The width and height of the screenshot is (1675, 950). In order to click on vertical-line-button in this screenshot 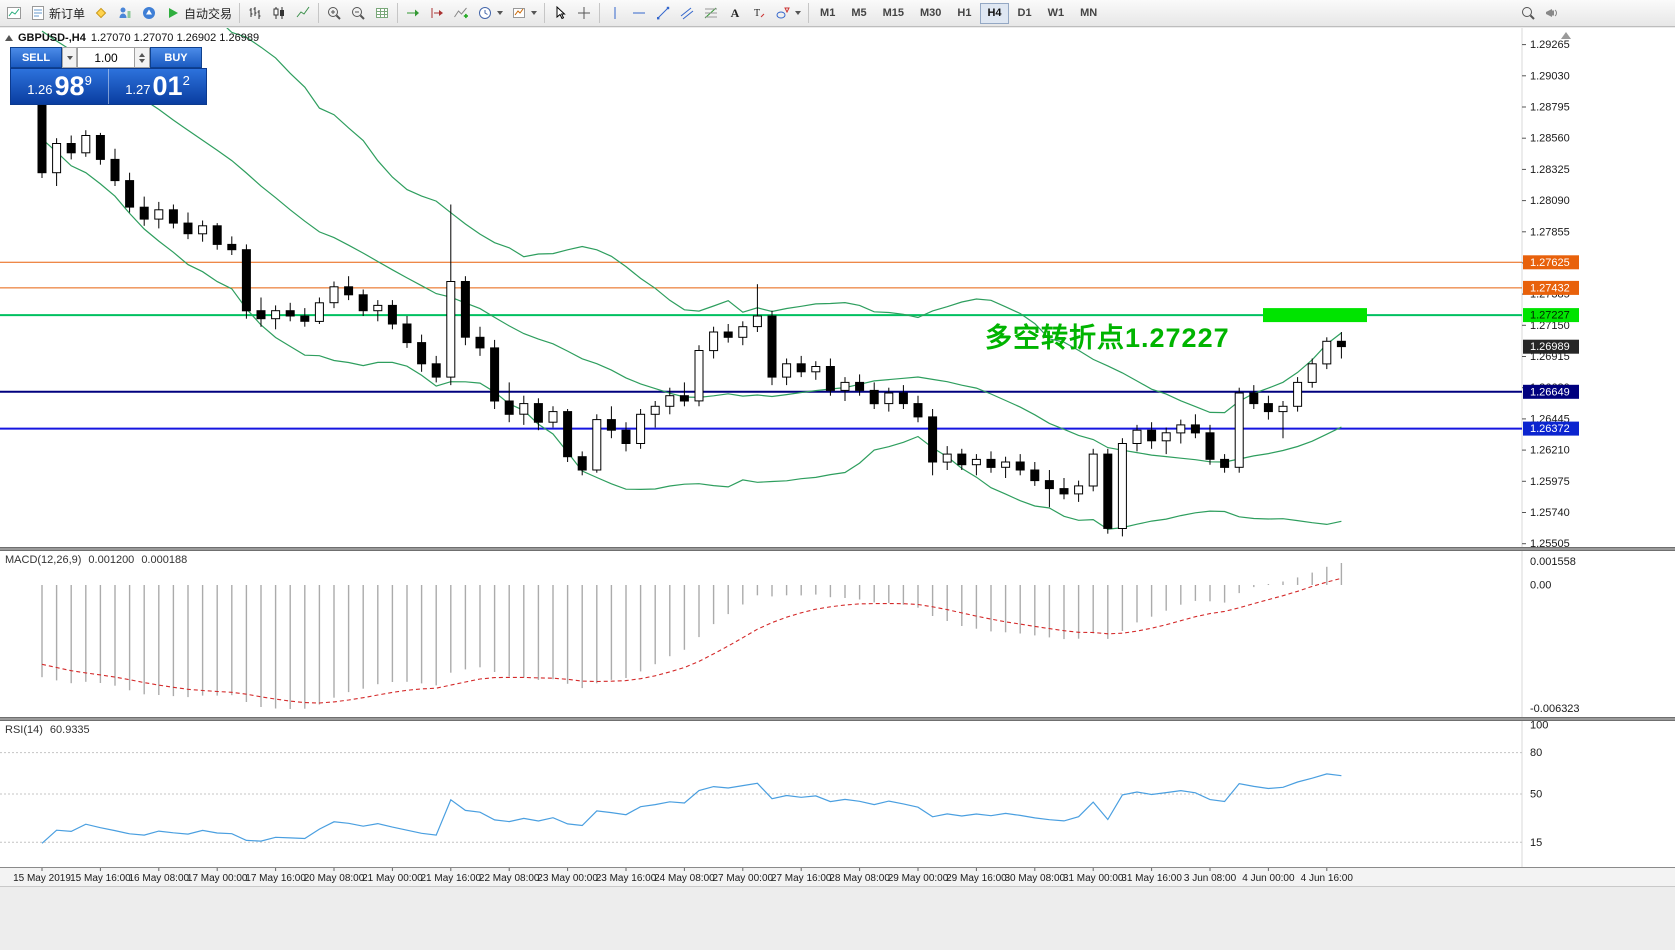, I will do `click(615, 13)`.